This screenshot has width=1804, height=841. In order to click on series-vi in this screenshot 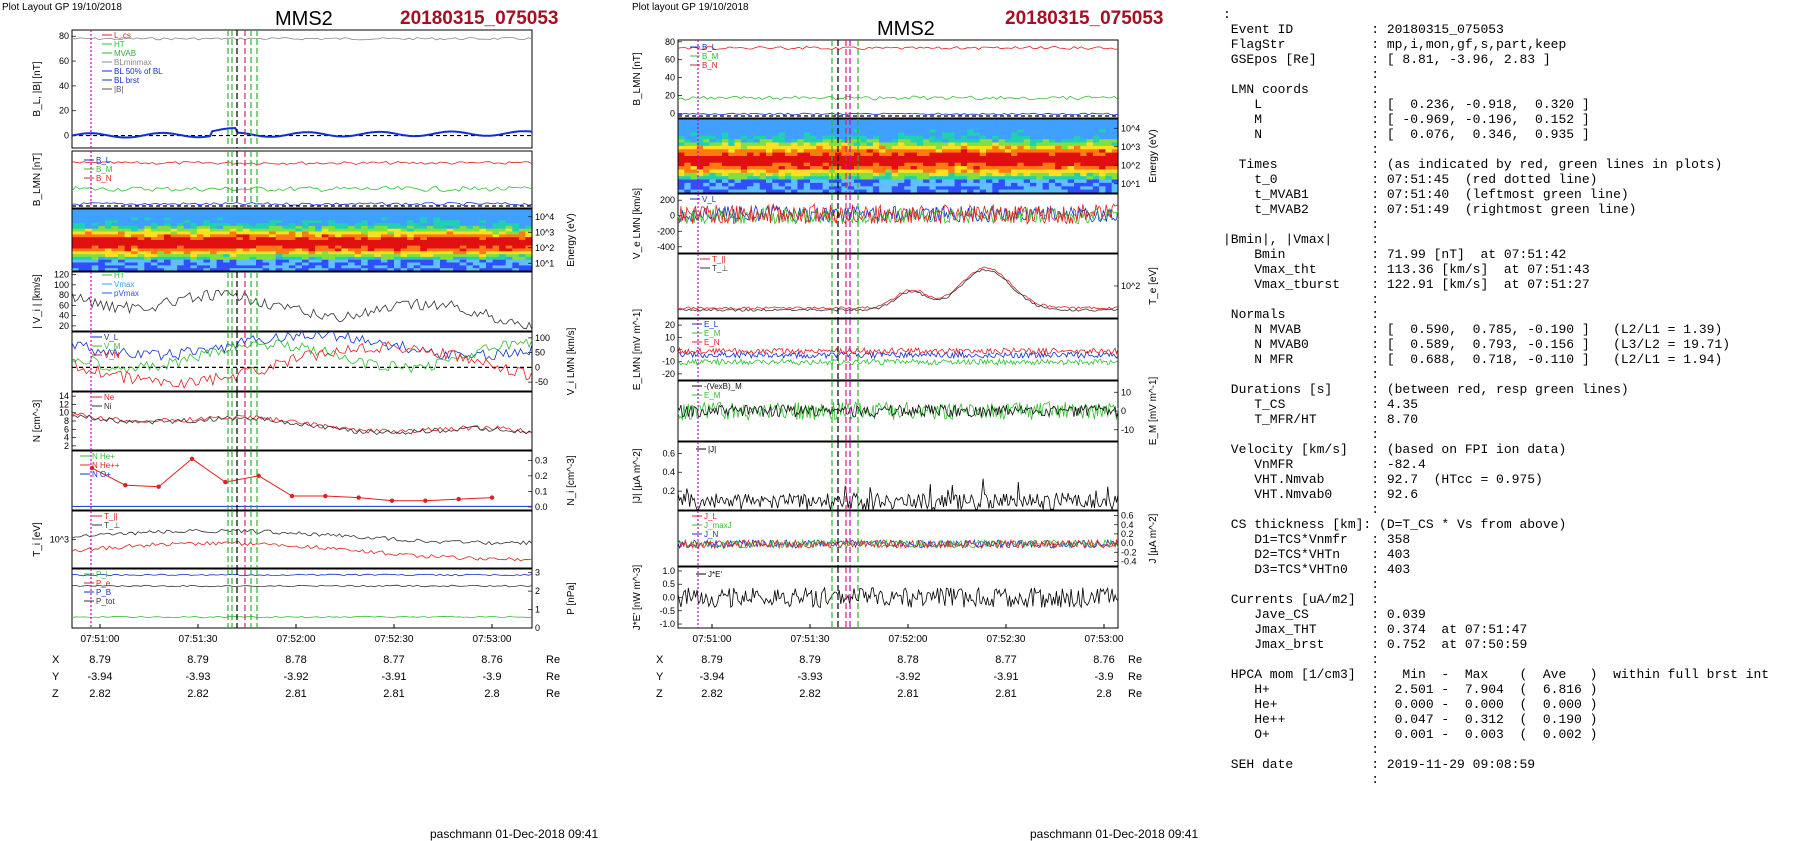, I will do `click(302, 309)`.